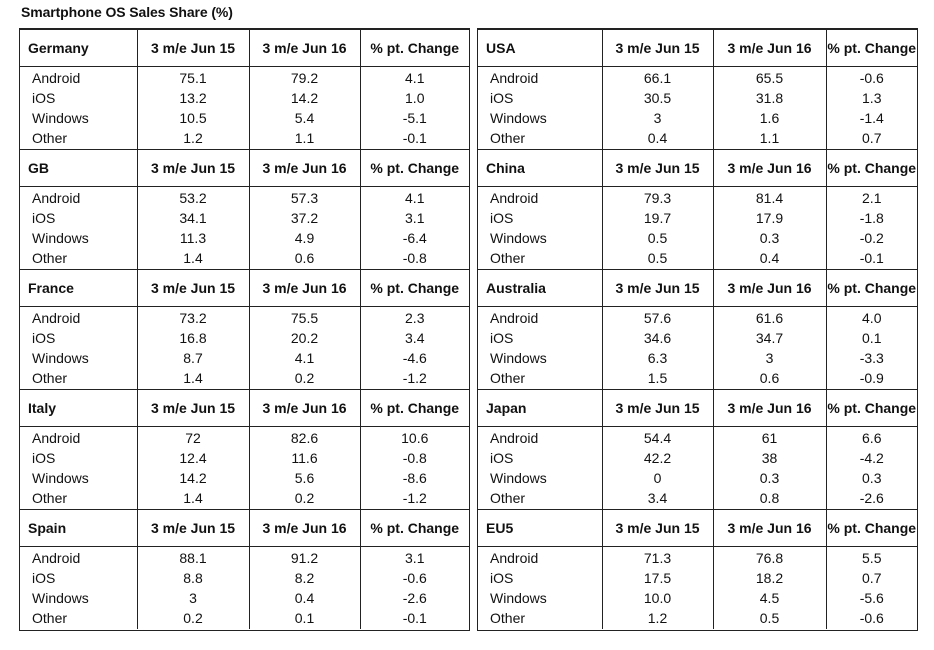  I want to click on value-jun15: 3, so click(657, 118).